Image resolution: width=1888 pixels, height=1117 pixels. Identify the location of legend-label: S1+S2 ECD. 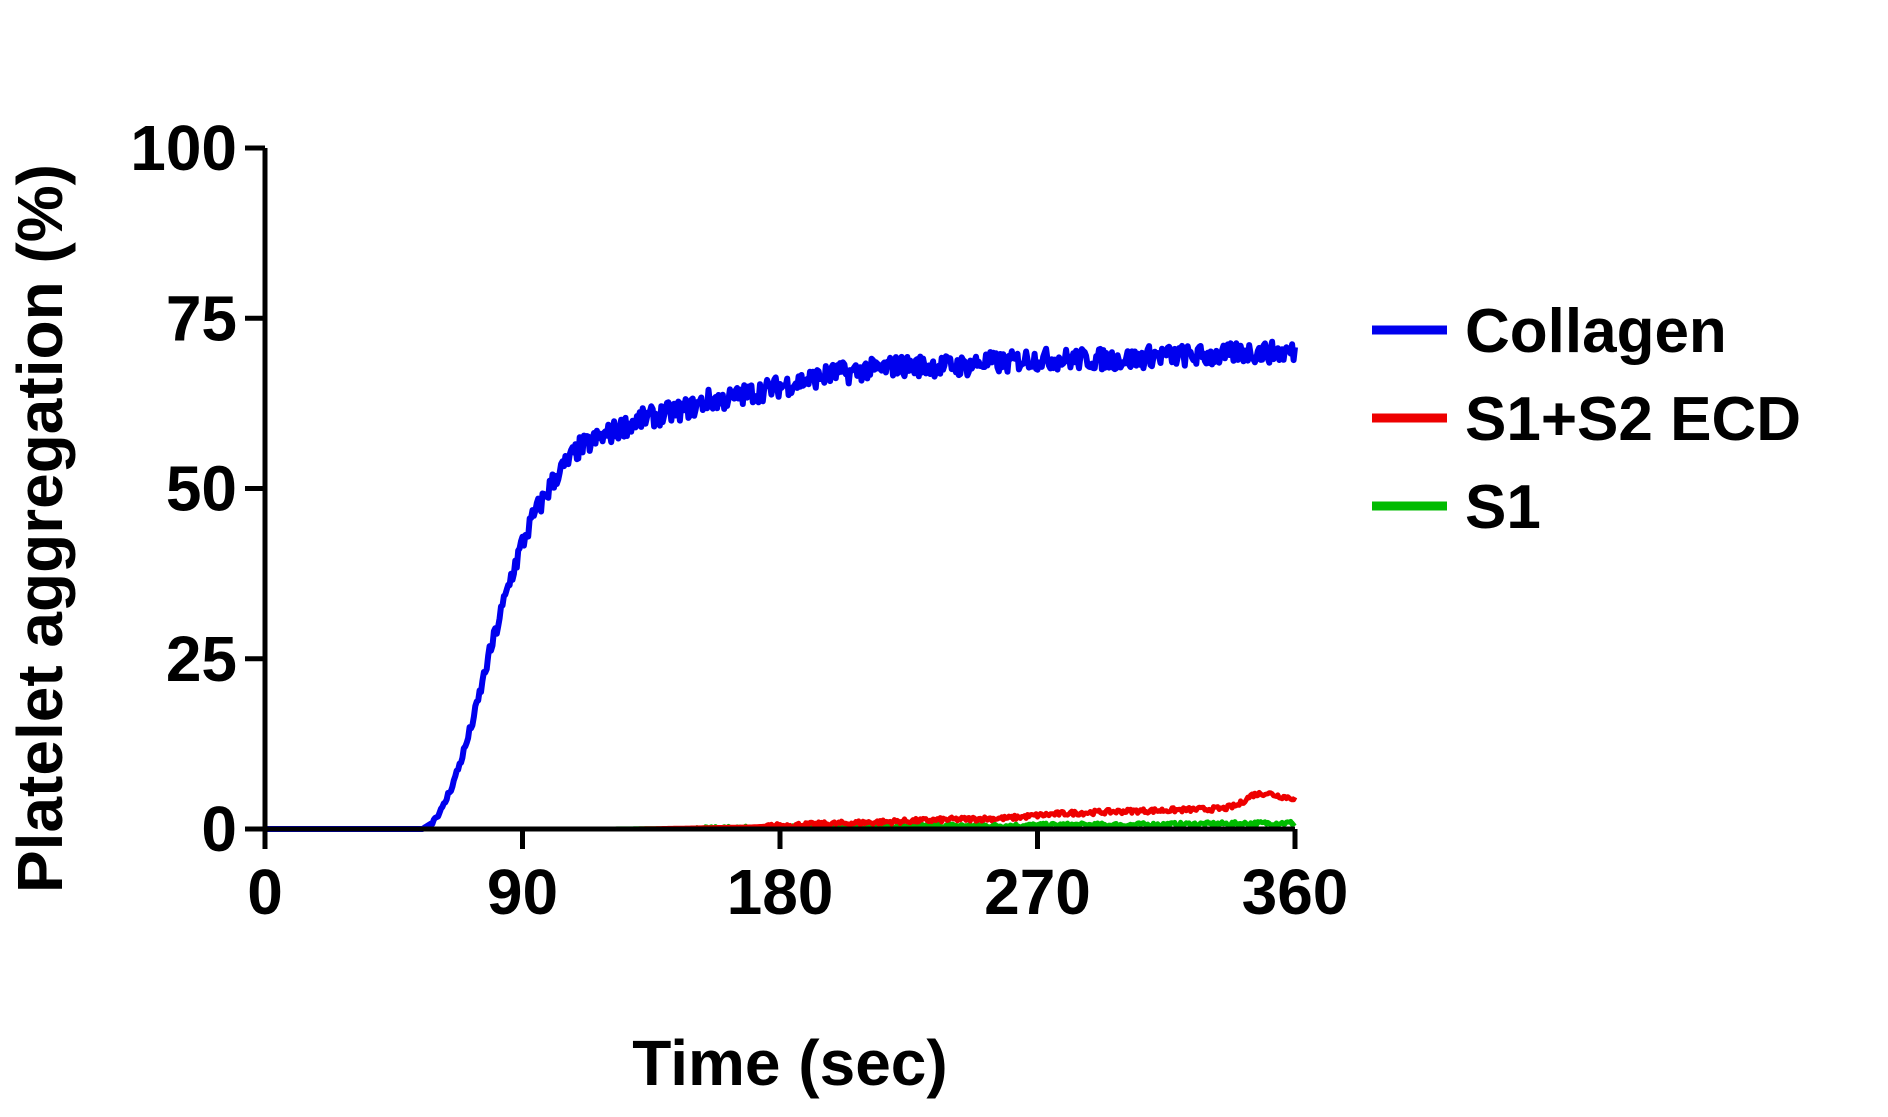
(1633, 419).